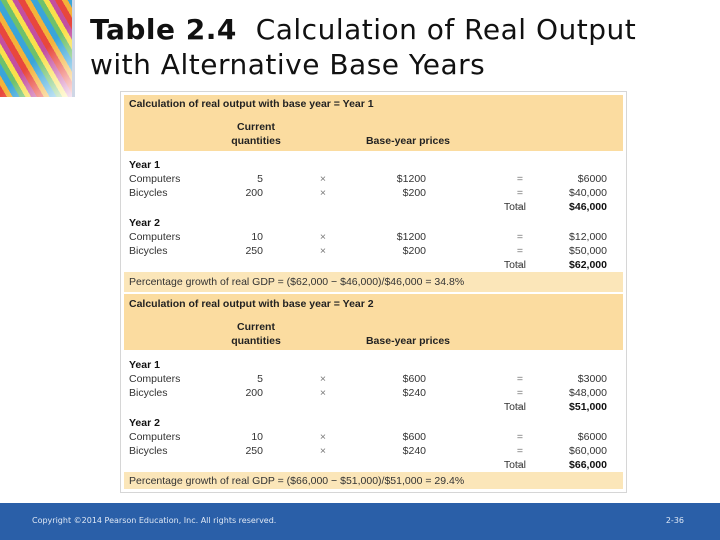 This screenshot has height=540, width=720. I want to click on section2-col-prices: Base-year prices, so click(408, 341).